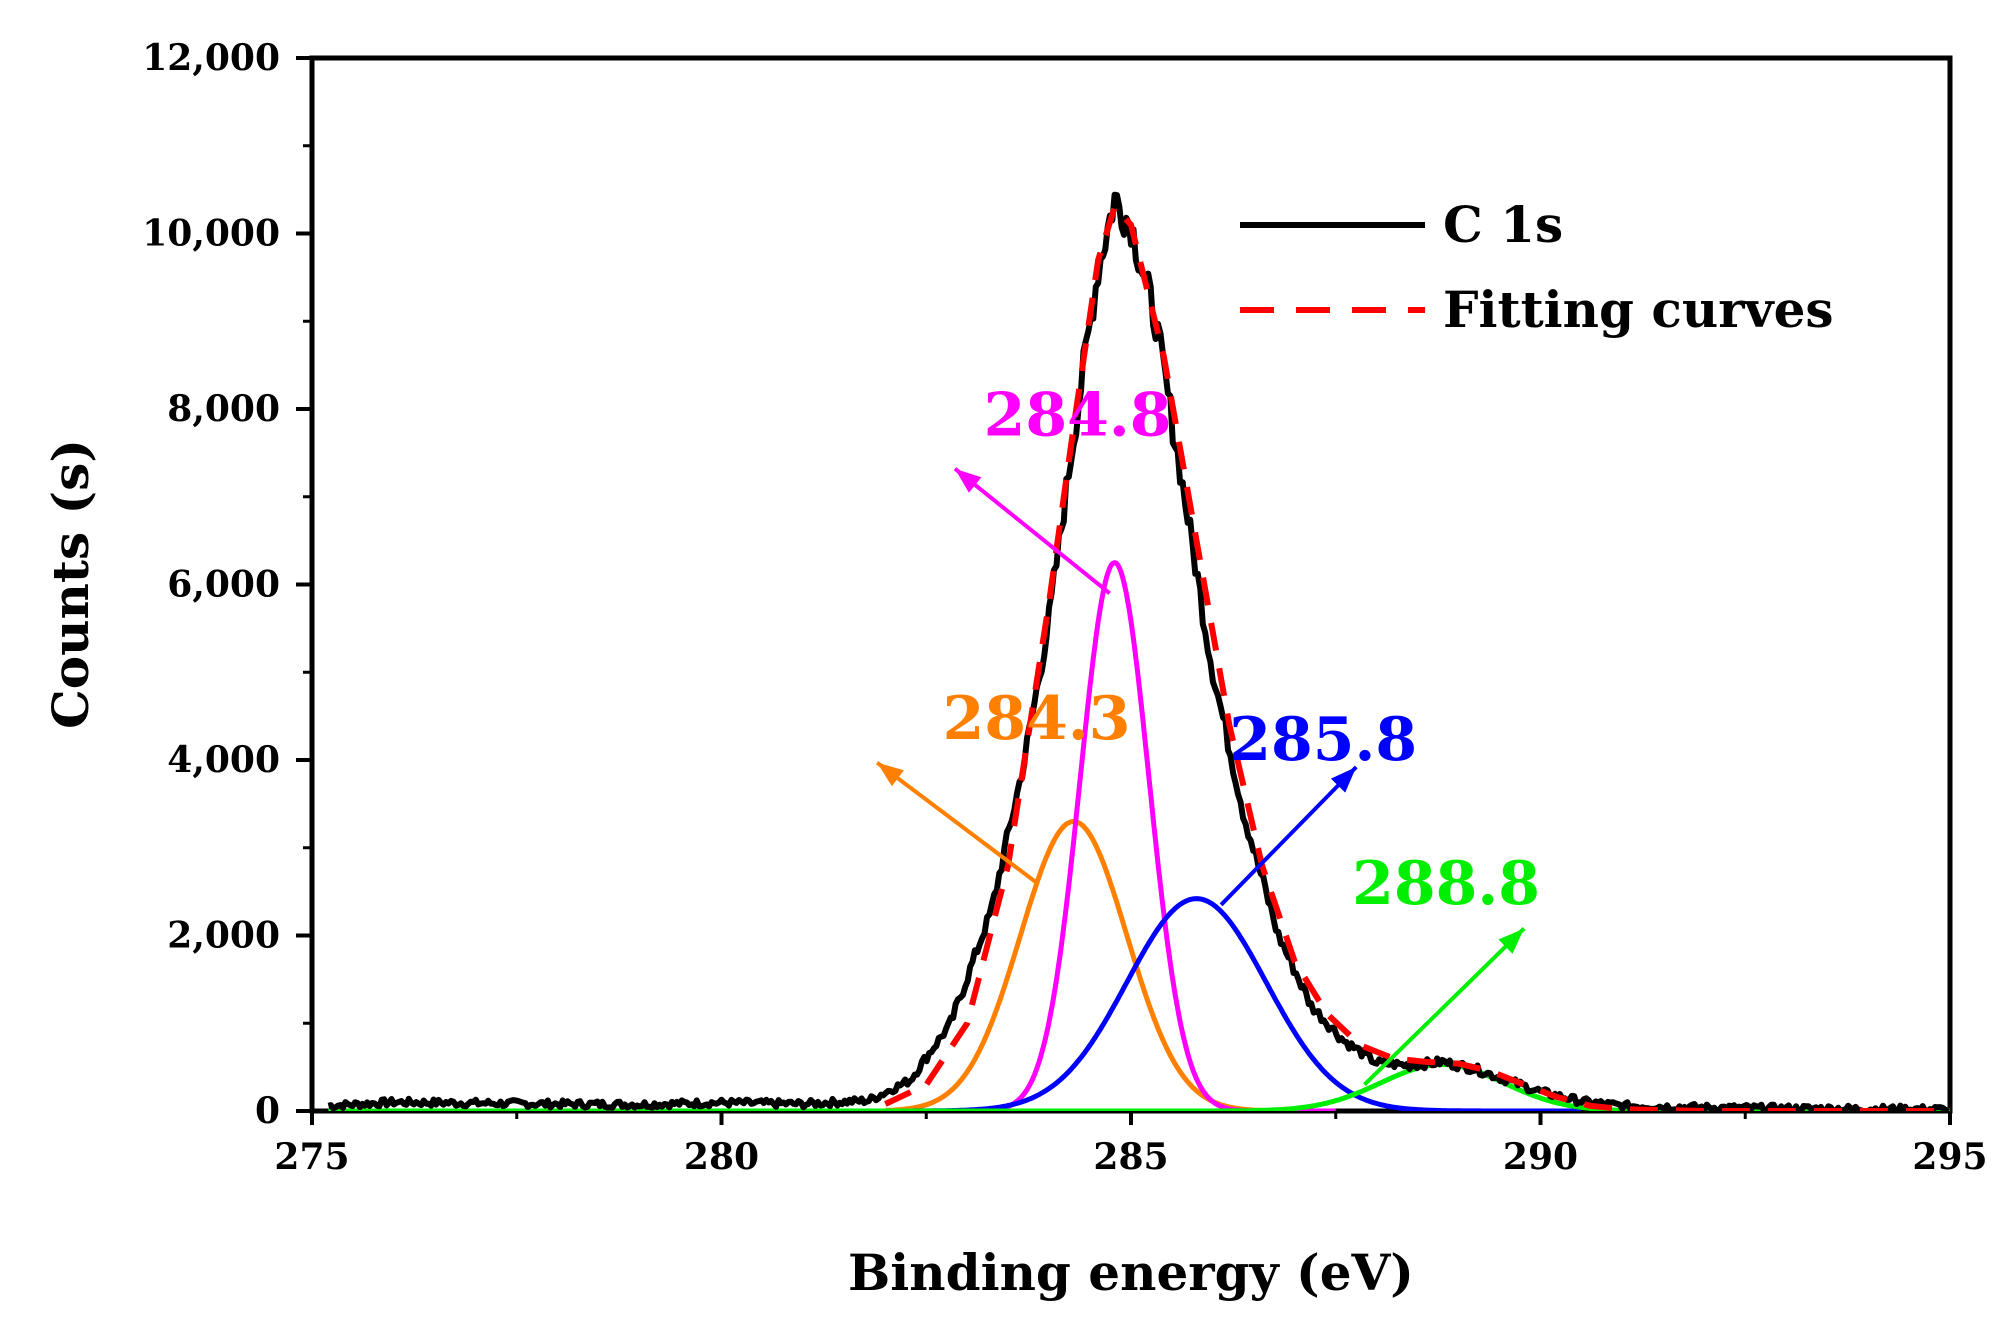  I want to click on annotation-arrowhead-284.8, so click(968, 480).